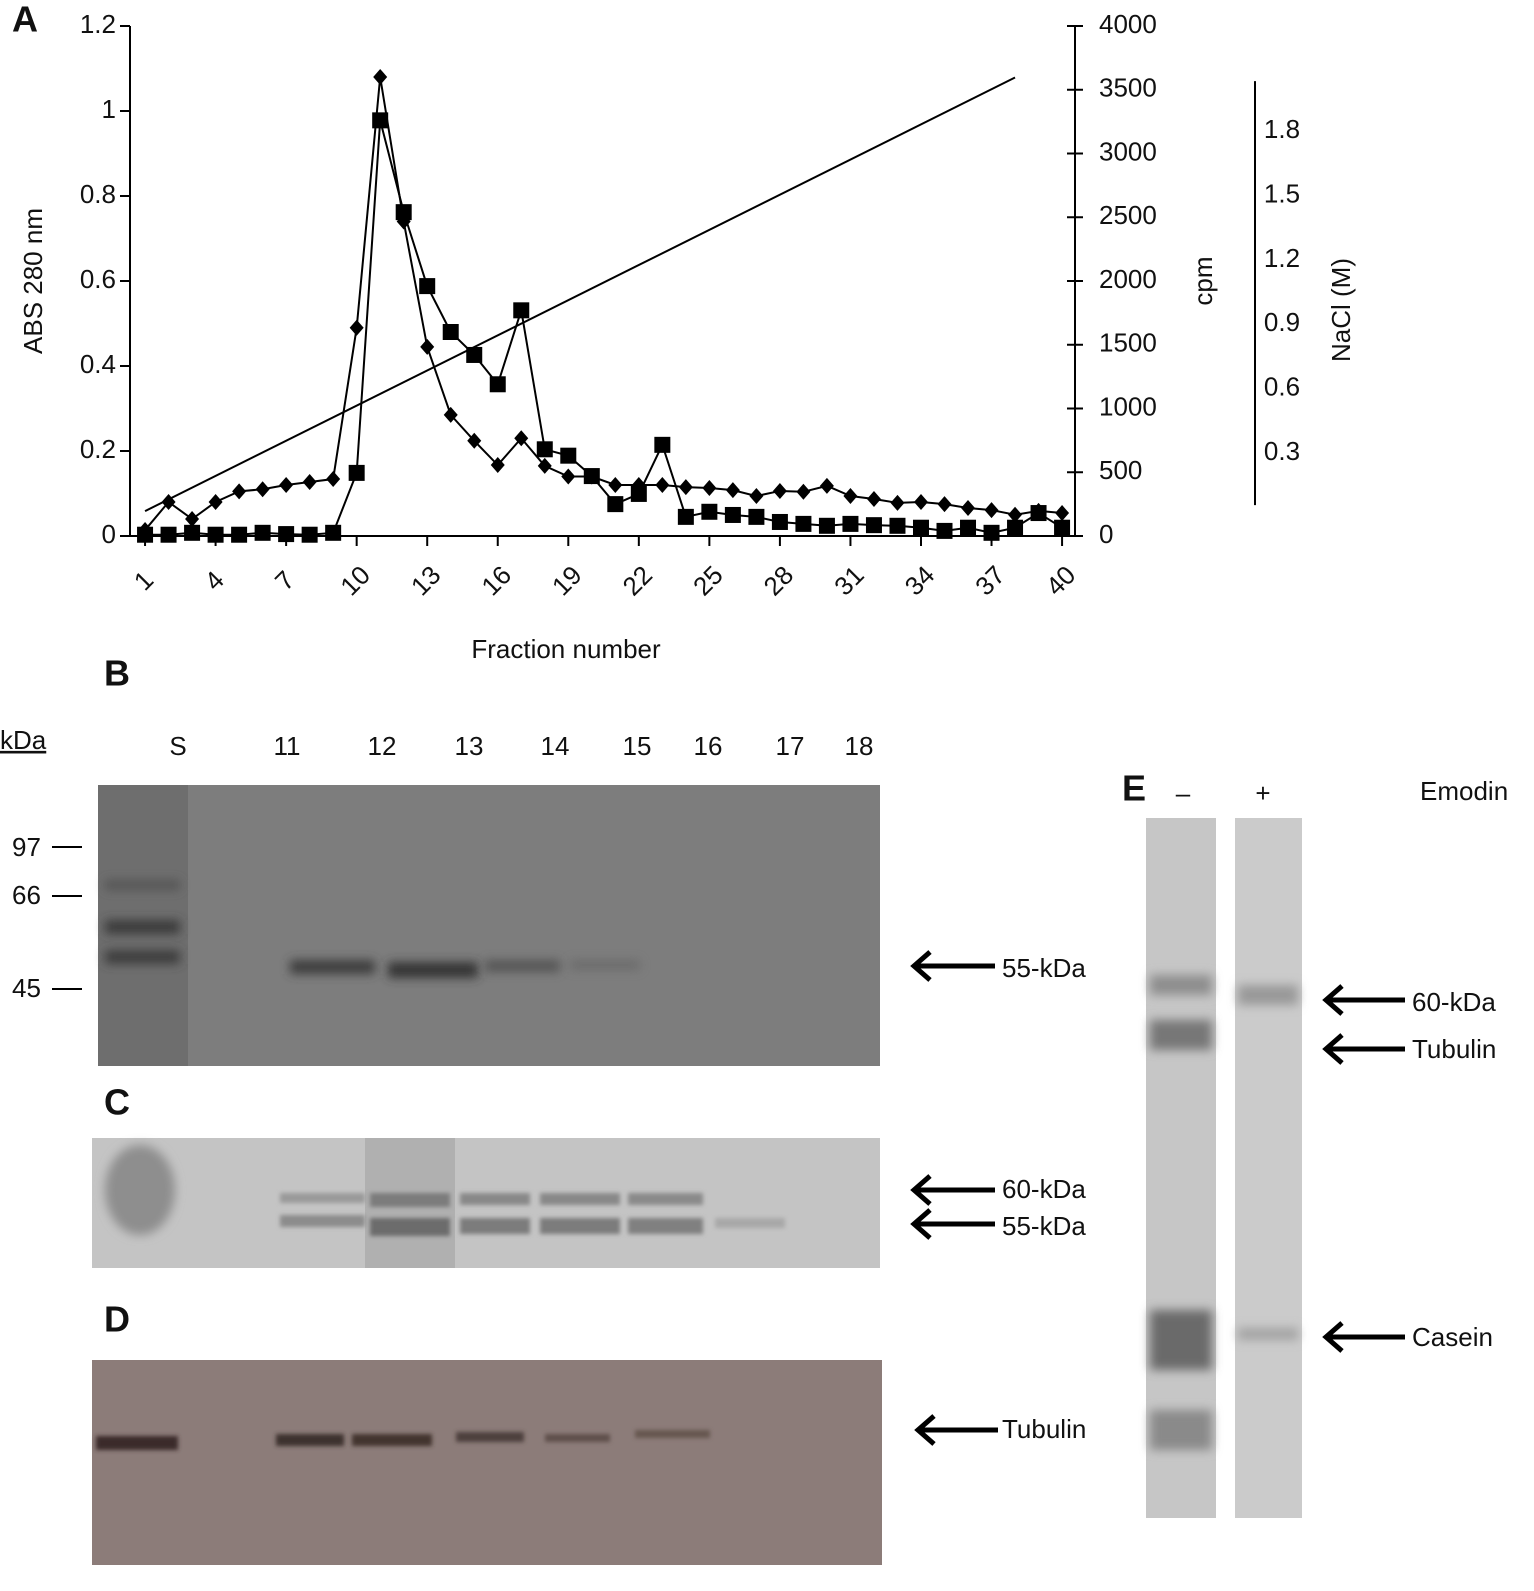  I want to click on arrow-label: Tubulin, so click(1454, 1049).